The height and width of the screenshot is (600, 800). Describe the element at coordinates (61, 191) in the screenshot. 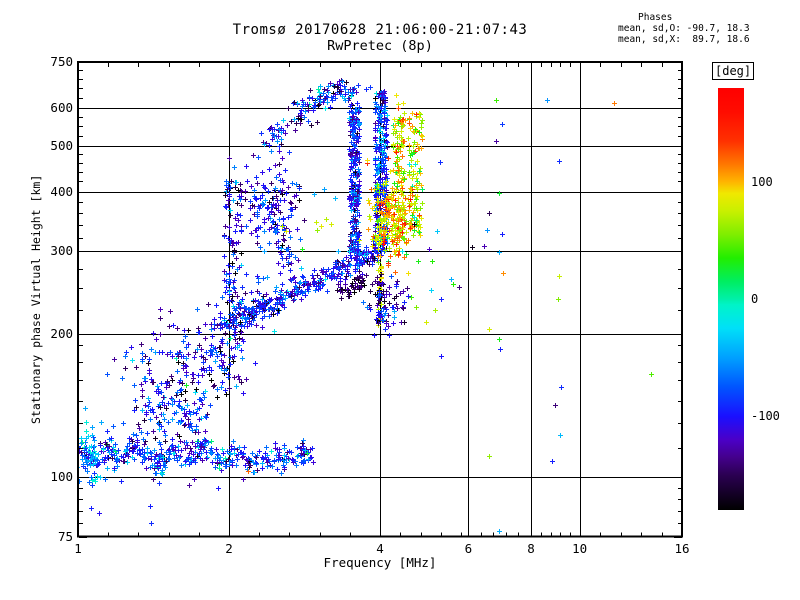

I see `y-tick-label-400: 400` at that location.